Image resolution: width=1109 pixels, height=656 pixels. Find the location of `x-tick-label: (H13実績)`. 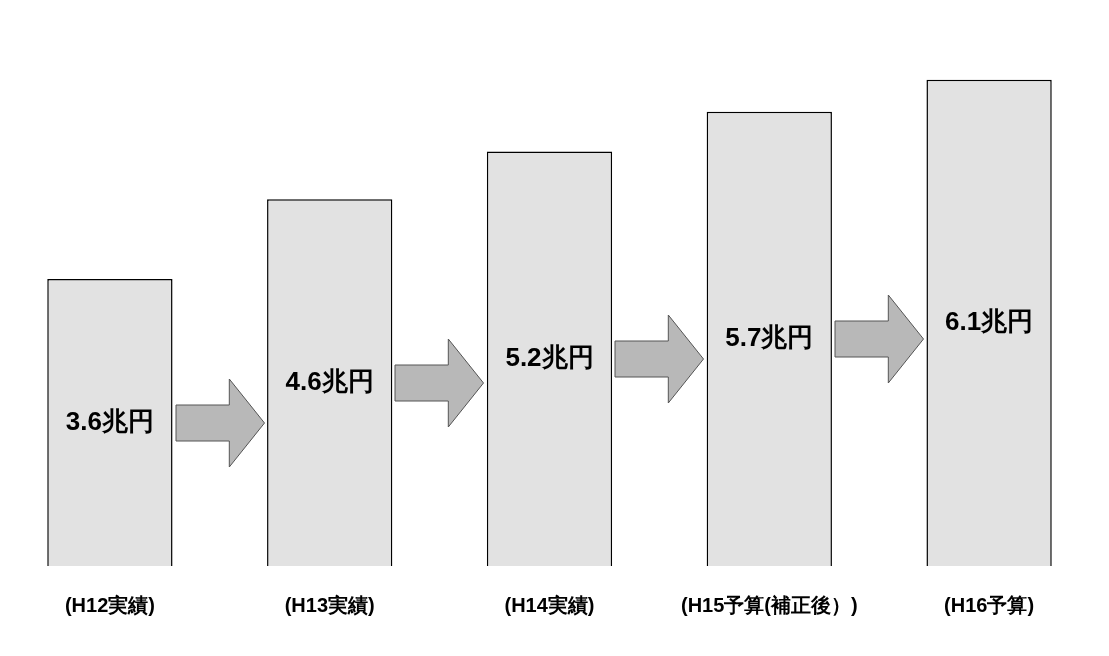

x-tick-label: (H13実績) is located at coordinates (329, 604).